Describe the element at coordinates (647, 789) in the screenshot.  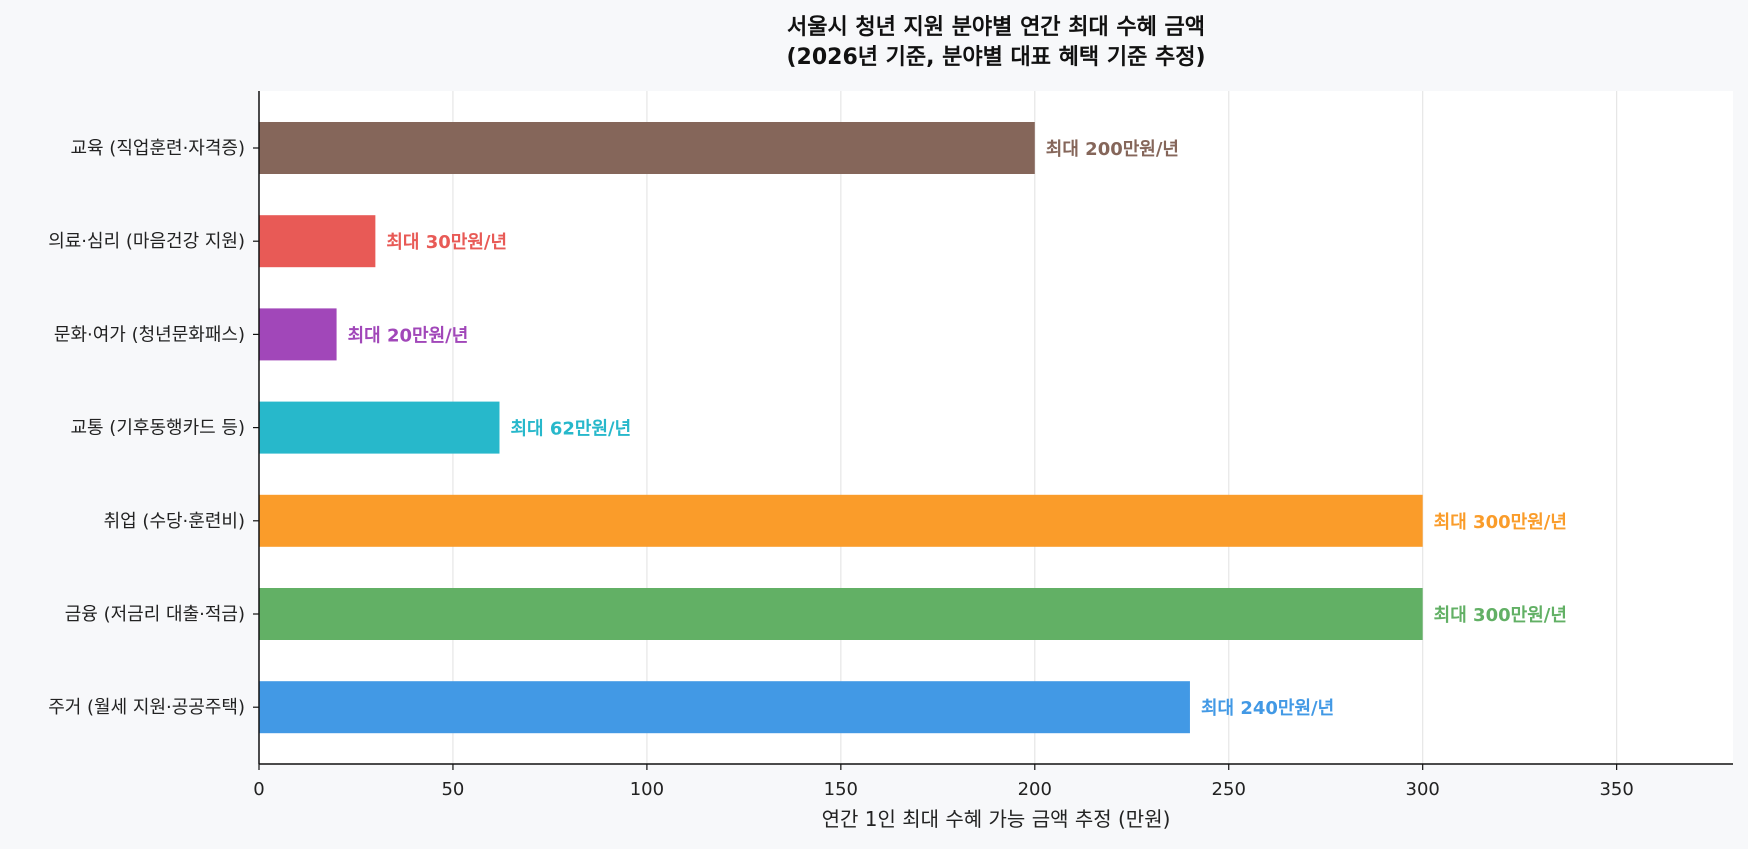
I see `x-tick-label: 100` at that location.